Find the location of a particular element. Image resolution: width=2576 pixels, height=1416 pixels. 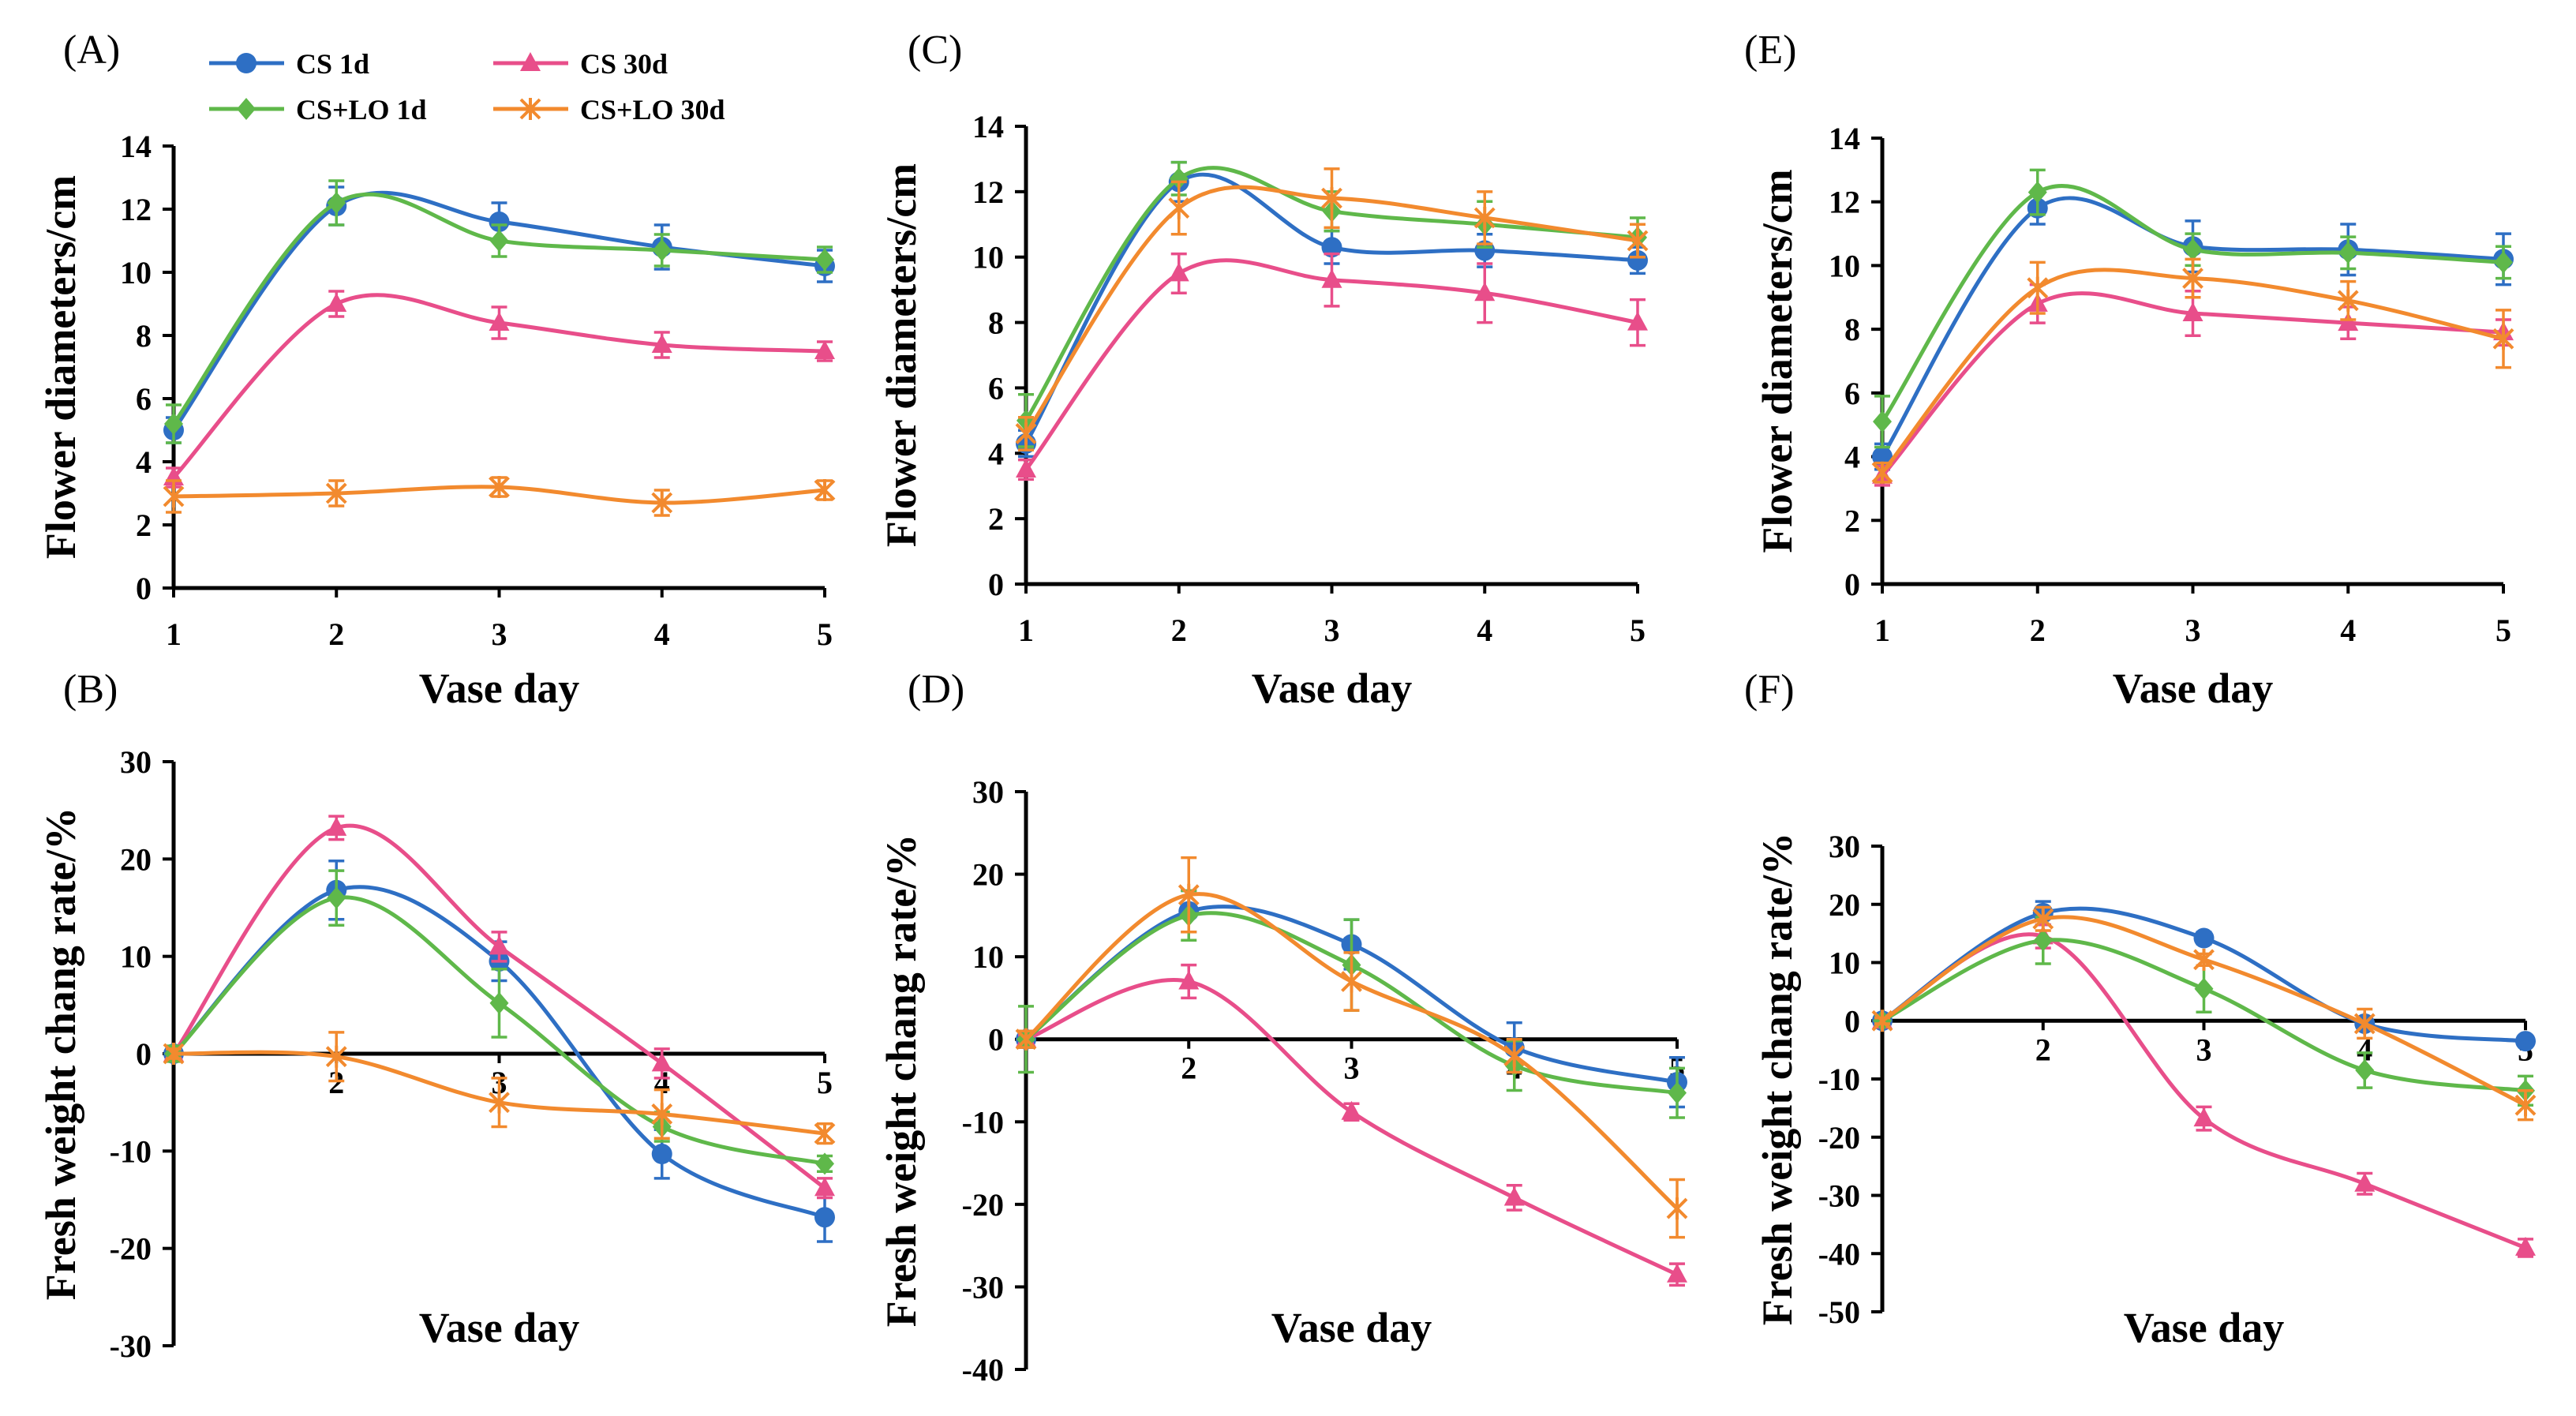

y-tick-label: -50 is located at coordinates (1839, 1312).